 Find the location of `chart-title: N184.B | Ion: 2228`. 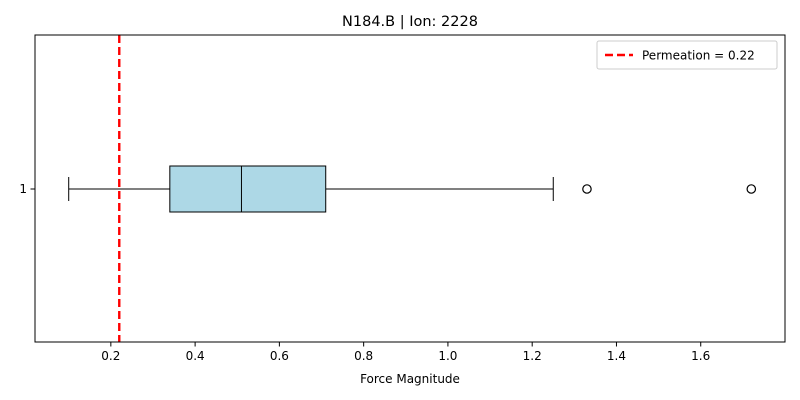

chart-title: N184.B | Ion: 2228 is located at coordinates (410, 22).